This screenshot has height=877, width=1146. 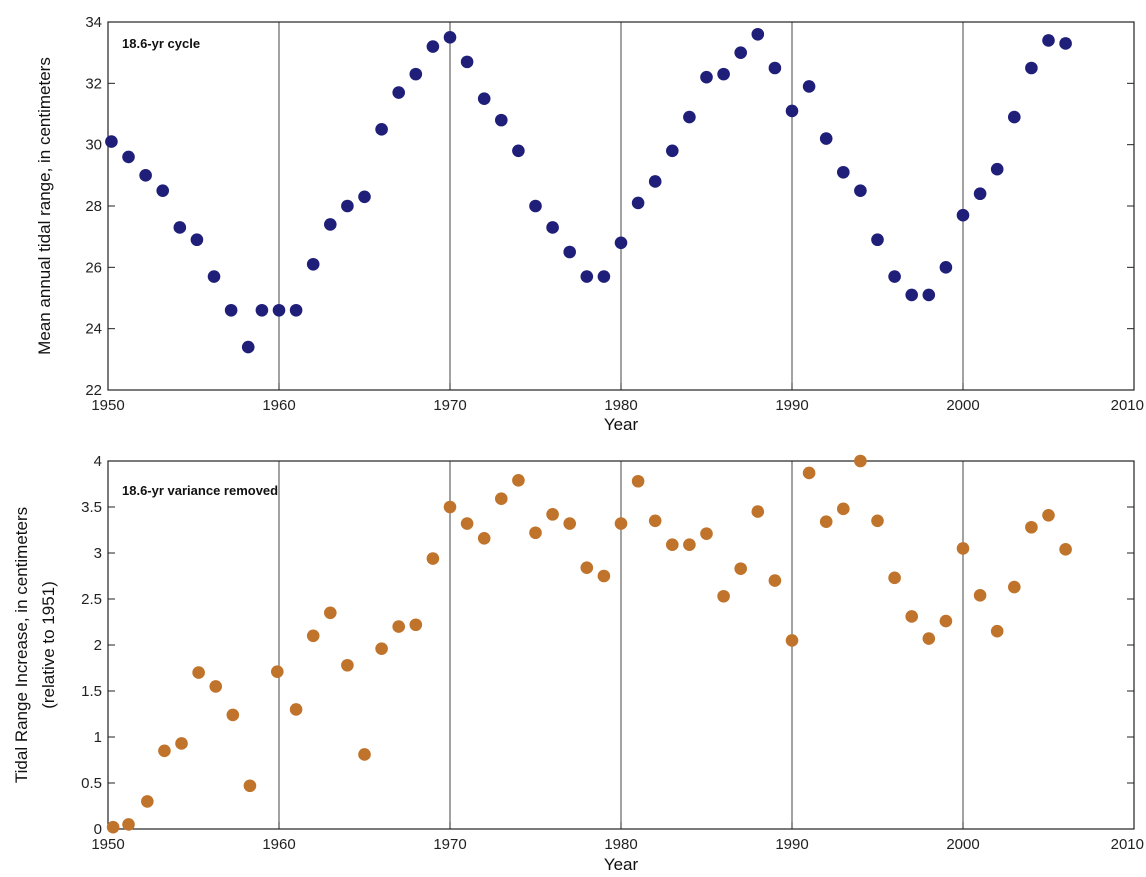 I want to click on chart2-y-tick-label: 4, so click(x=98, y=461).